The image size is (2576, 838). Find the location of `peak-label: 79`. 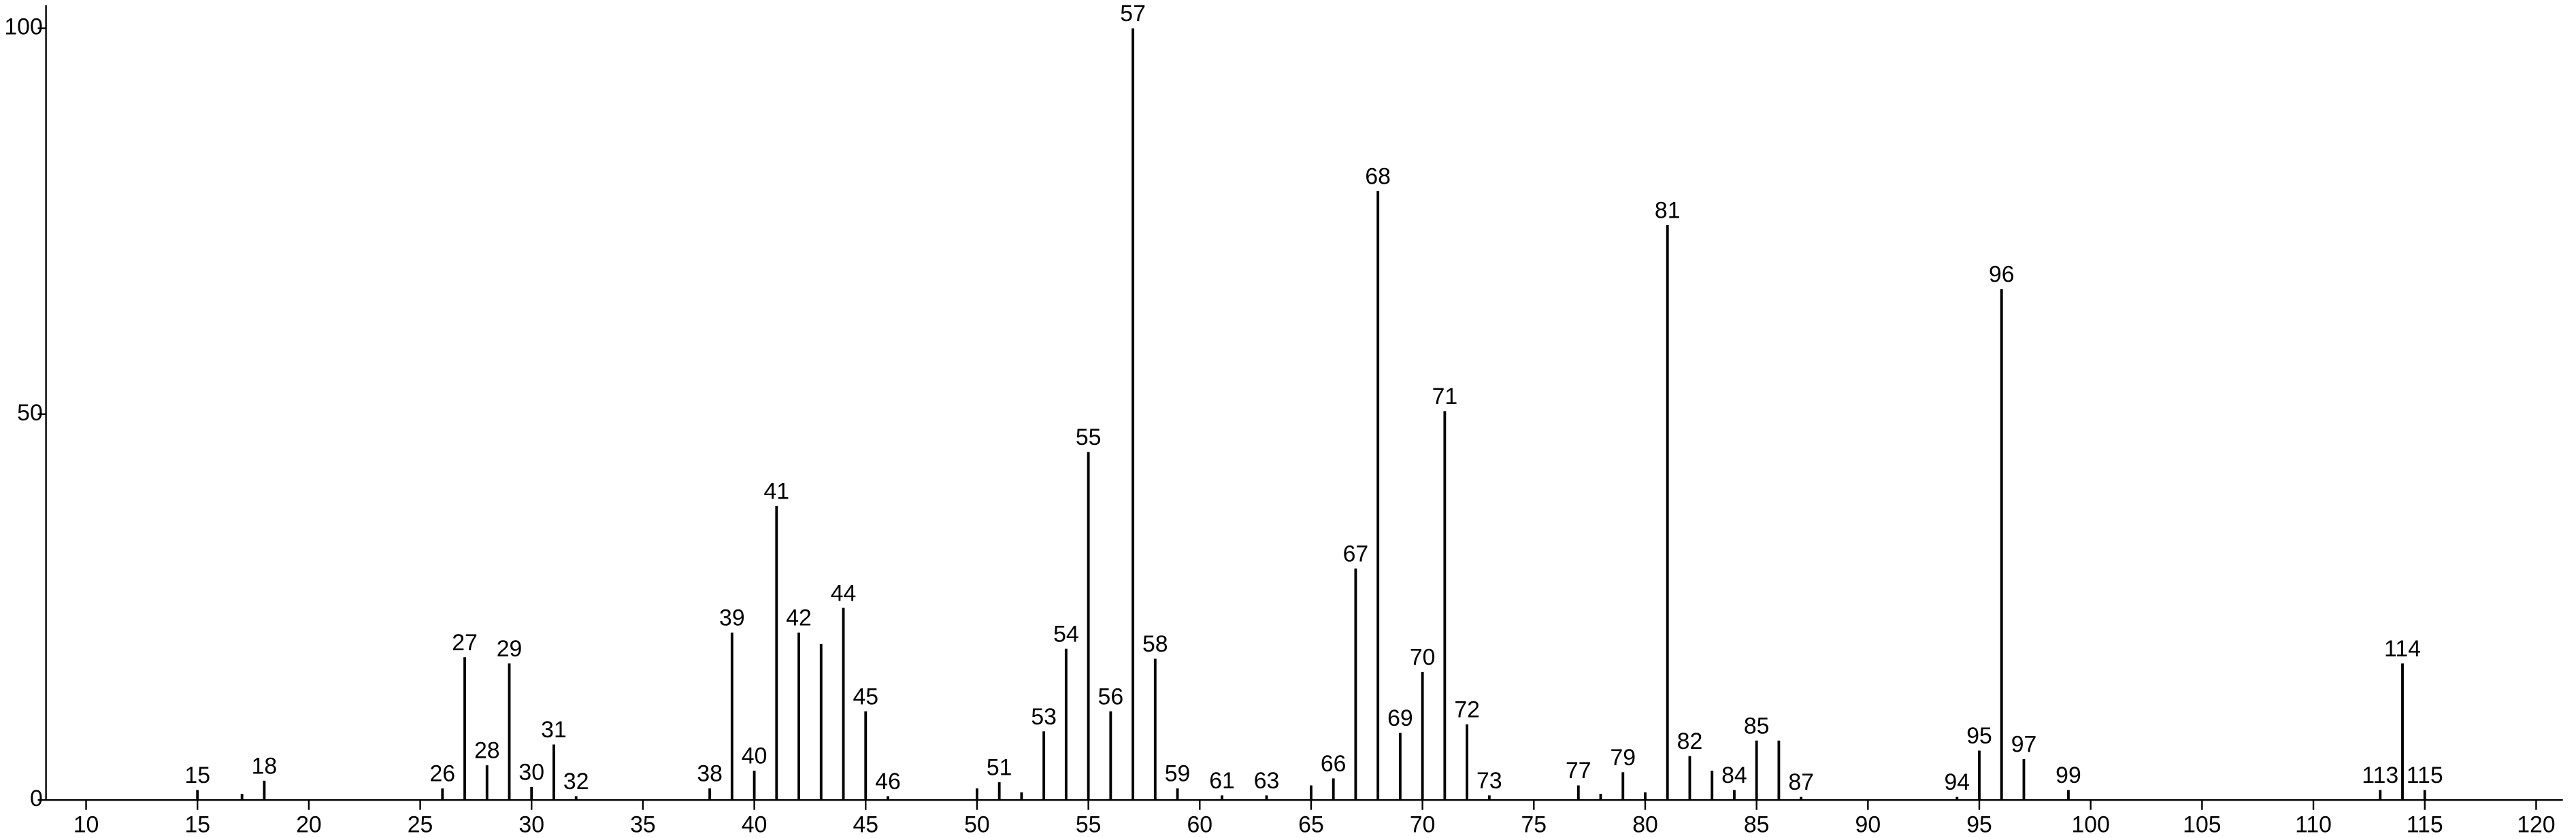

peak-label: 79 is located at coordinates (1623, 758).